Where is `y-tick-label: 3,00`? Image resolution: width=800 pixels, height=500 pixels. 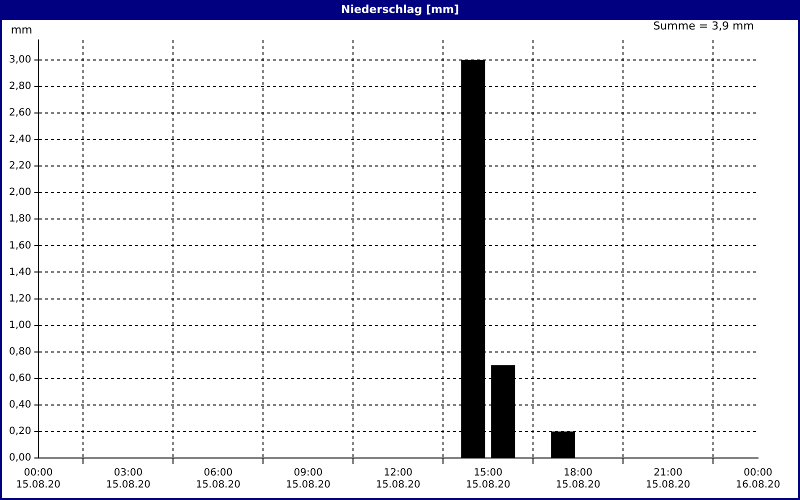
y-tick-label: 3,00 is located at coordinates (20, 60).